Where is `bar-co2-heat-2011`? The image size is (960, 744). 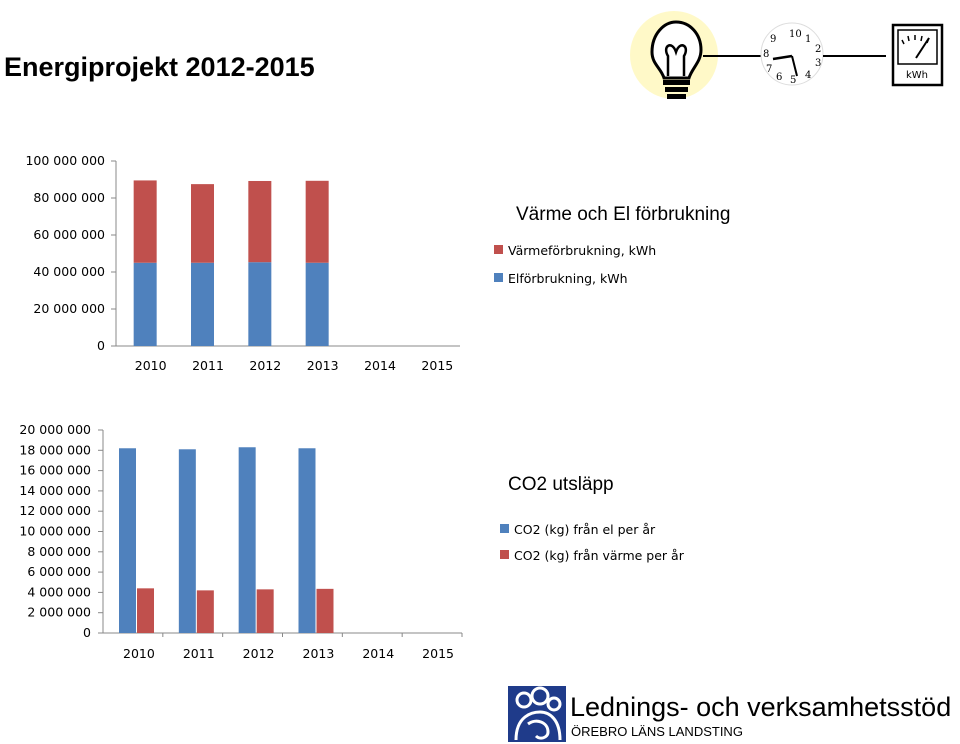
bar-co2-heat-2011 is located at coordinates (205, 611).